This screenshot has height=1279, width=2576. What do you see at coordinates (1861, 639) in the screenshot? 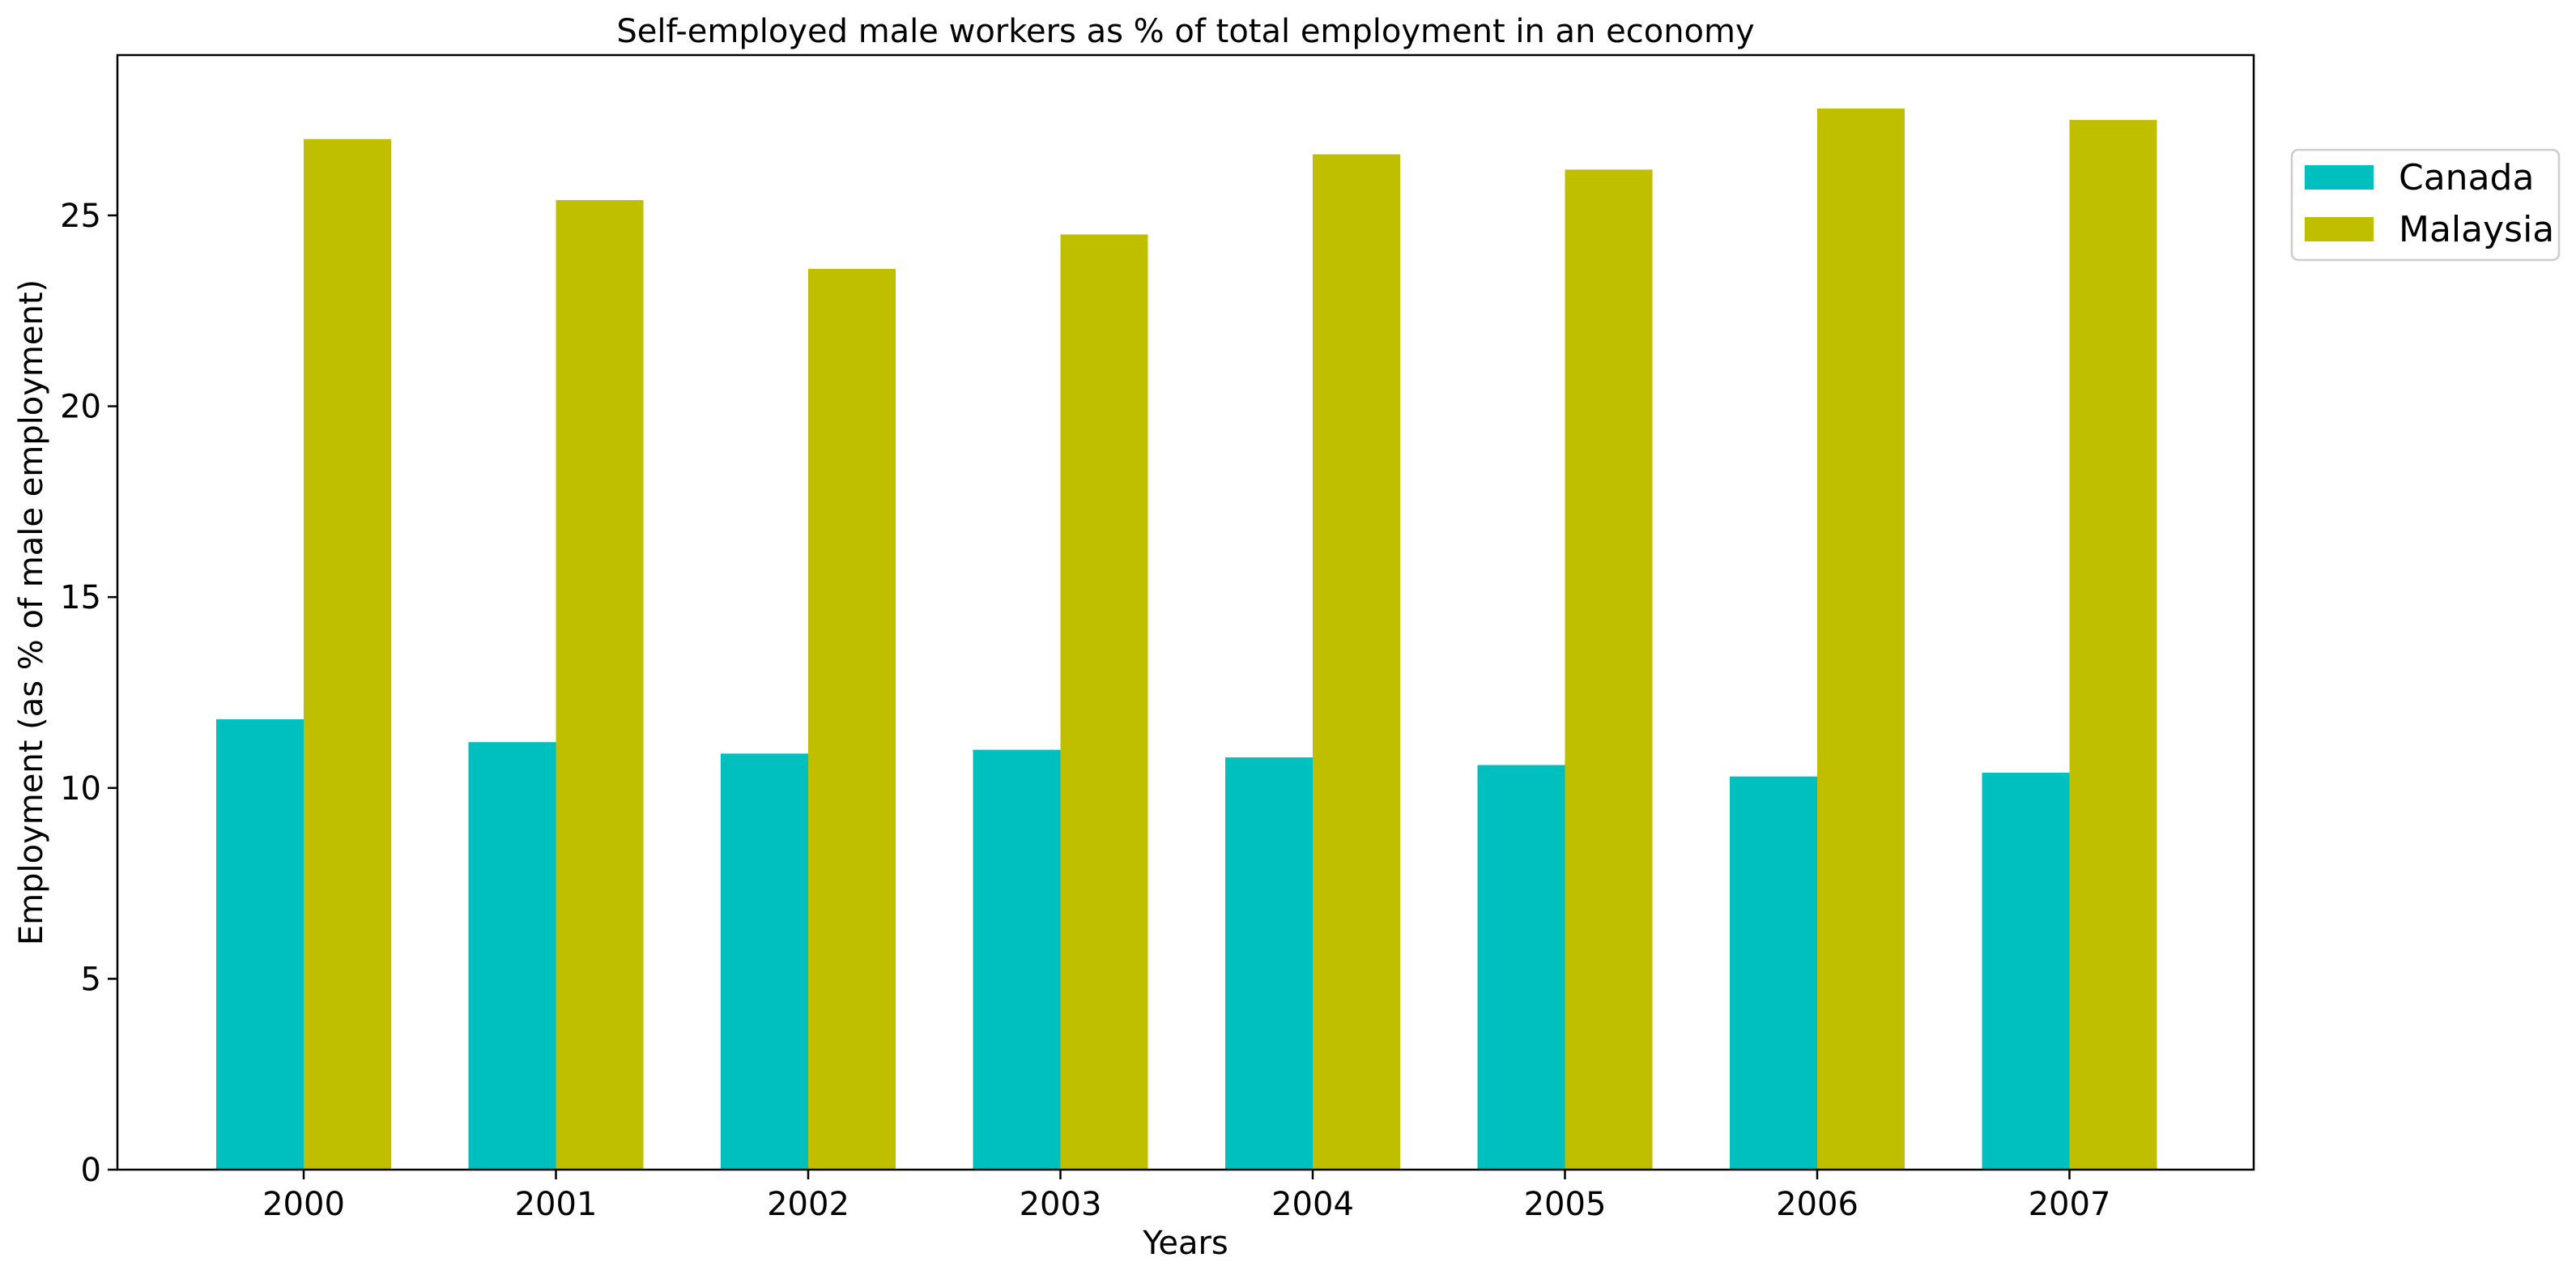
I see `bar-malaysia-2006` at bounding box center [1861, 639].